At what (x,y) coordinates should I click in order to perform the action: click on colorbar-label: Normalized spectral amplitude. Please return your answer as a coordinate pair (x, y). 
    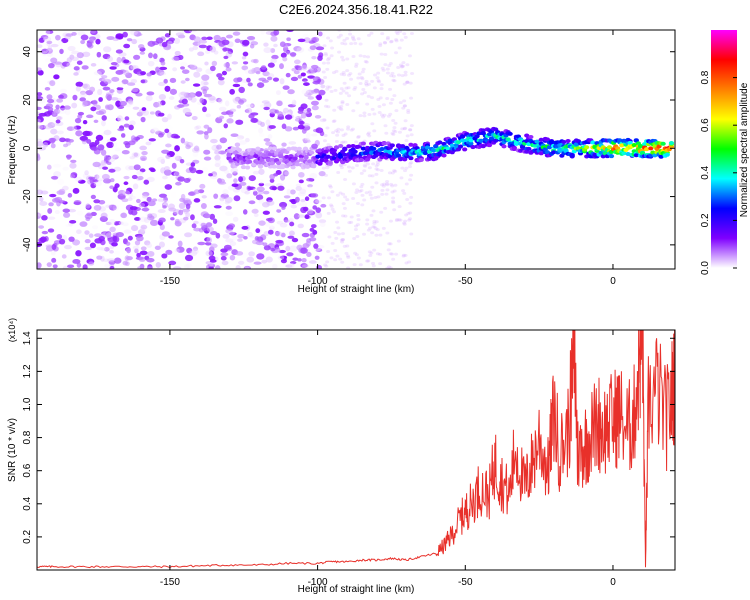
    Looking at the image, I should click on (744, 149).